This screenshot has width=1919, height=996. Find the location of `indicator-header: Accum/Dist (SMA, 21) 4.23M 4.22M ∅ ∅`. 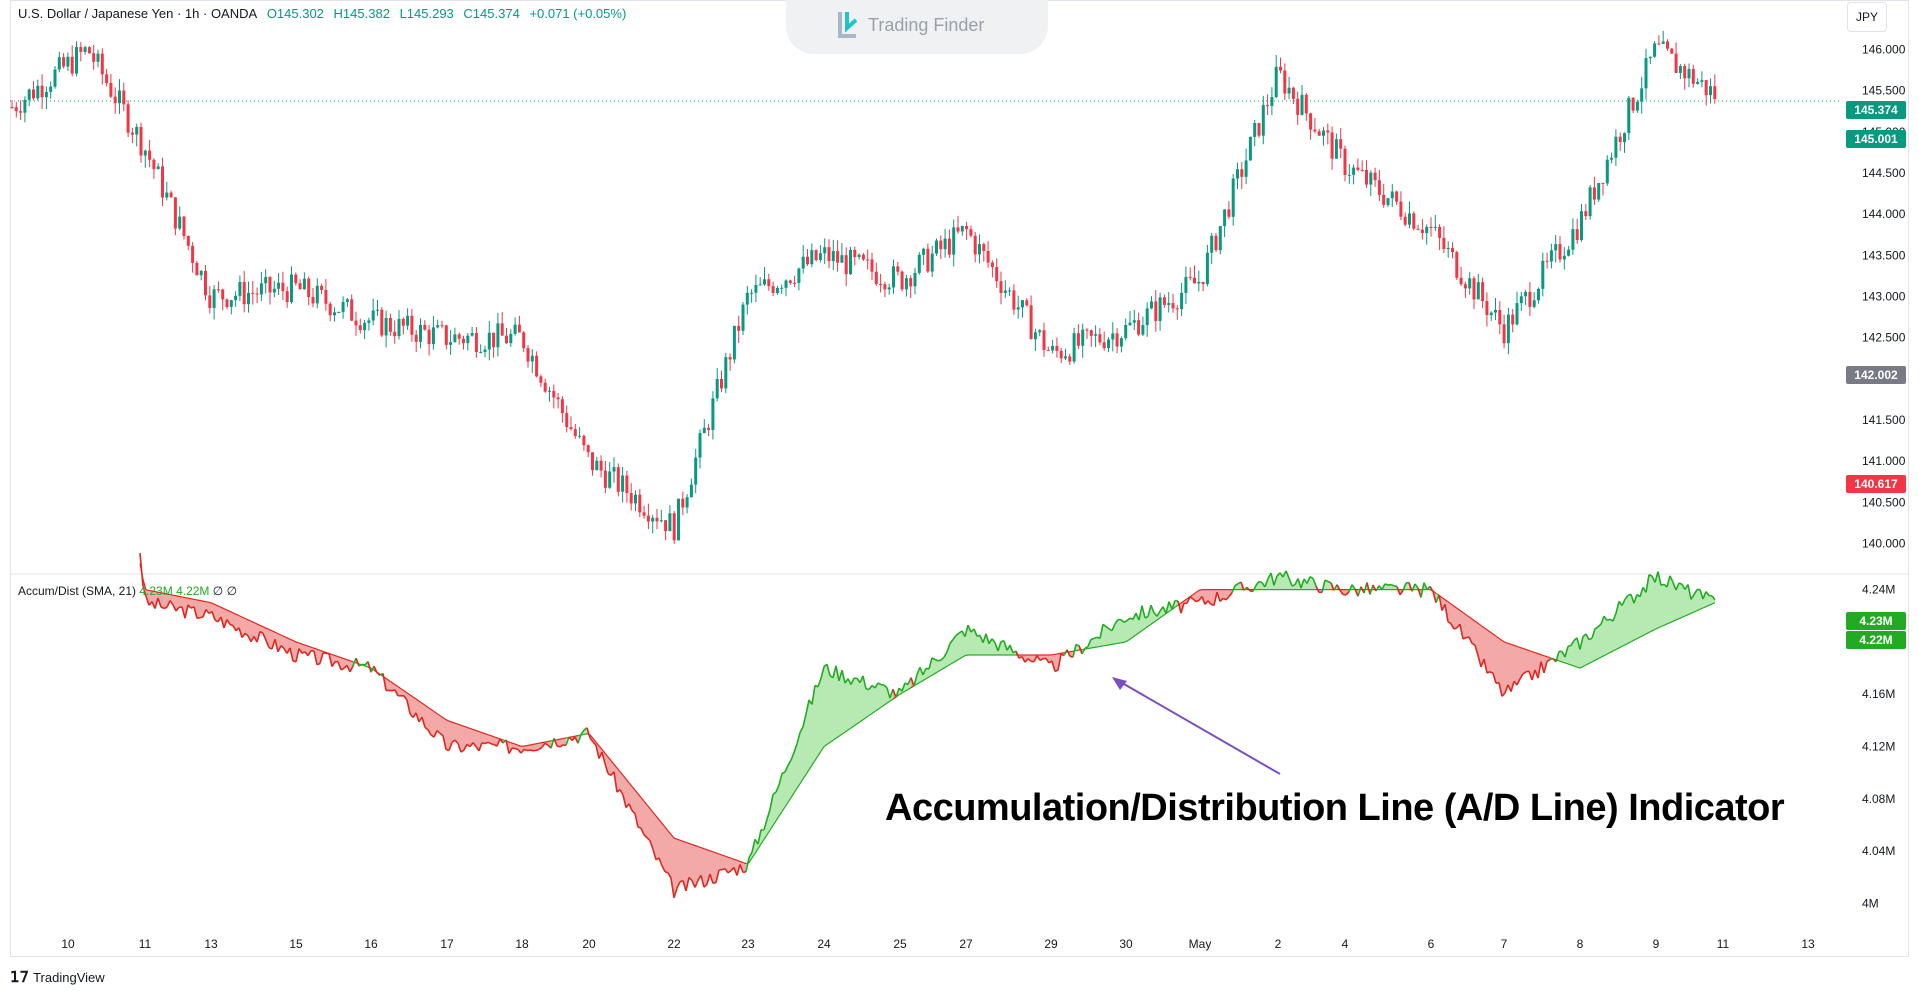

indicator-header: Accum/Dist (SMA, 21) 4.23M 4.22M ∅ ∅ is located at coordinates (127, 591).